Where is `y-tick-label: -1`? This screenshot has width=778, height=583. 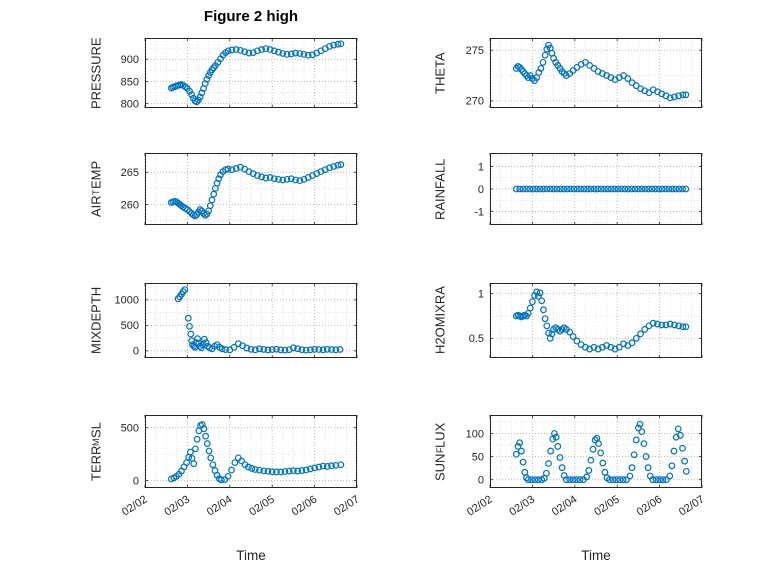
y-tick-label: -1 is located at coordinates (479, 212).